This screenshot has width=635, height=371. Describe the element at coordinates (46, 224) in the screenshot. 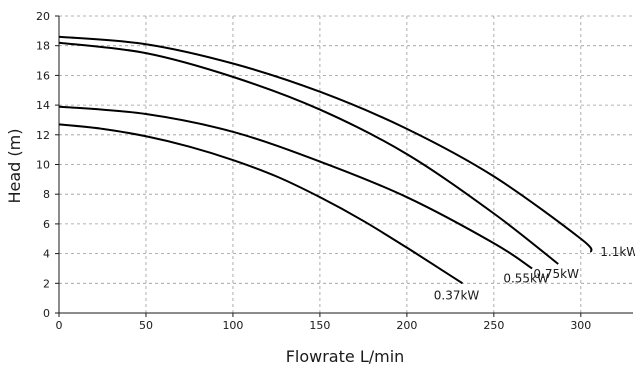

I see `y-tick-label: 6` at that location.